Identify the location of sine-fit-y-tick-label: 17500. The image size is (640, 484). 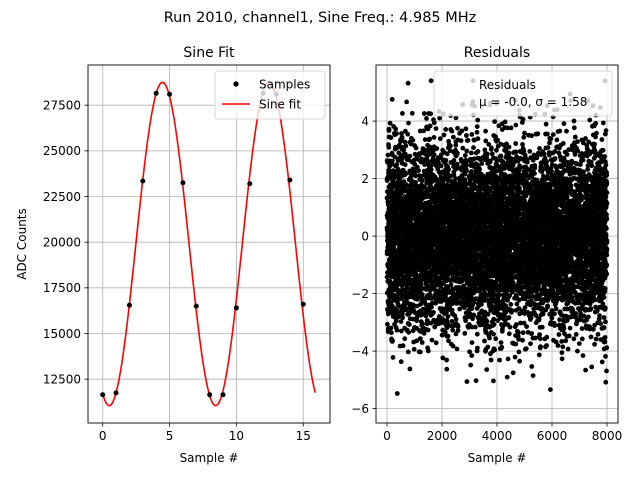
(62, 288).